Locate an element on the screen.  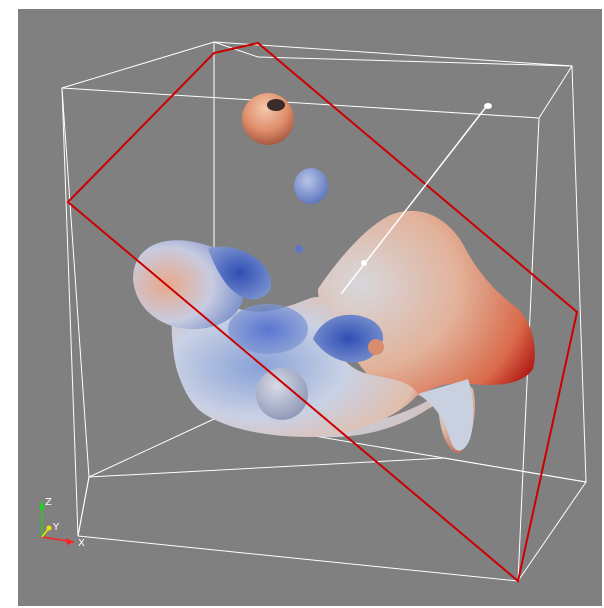
orientation-axes: Z Y X is located at coordinates (62, 523).